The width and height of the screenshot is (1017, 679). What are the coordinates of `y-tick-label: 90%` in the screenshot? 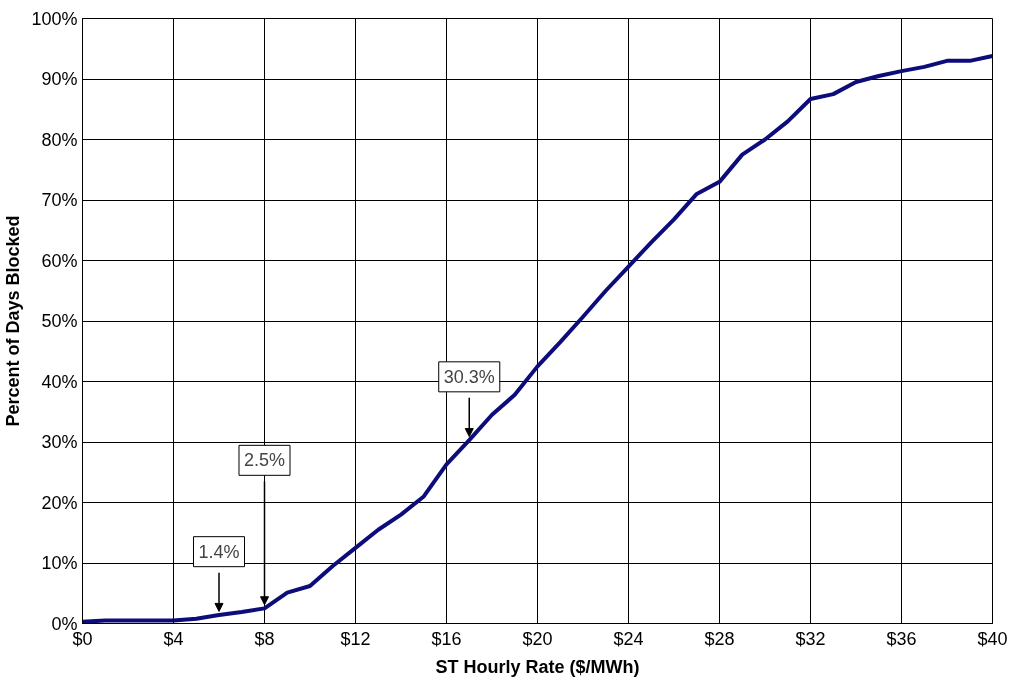 It's located at (59, 79).